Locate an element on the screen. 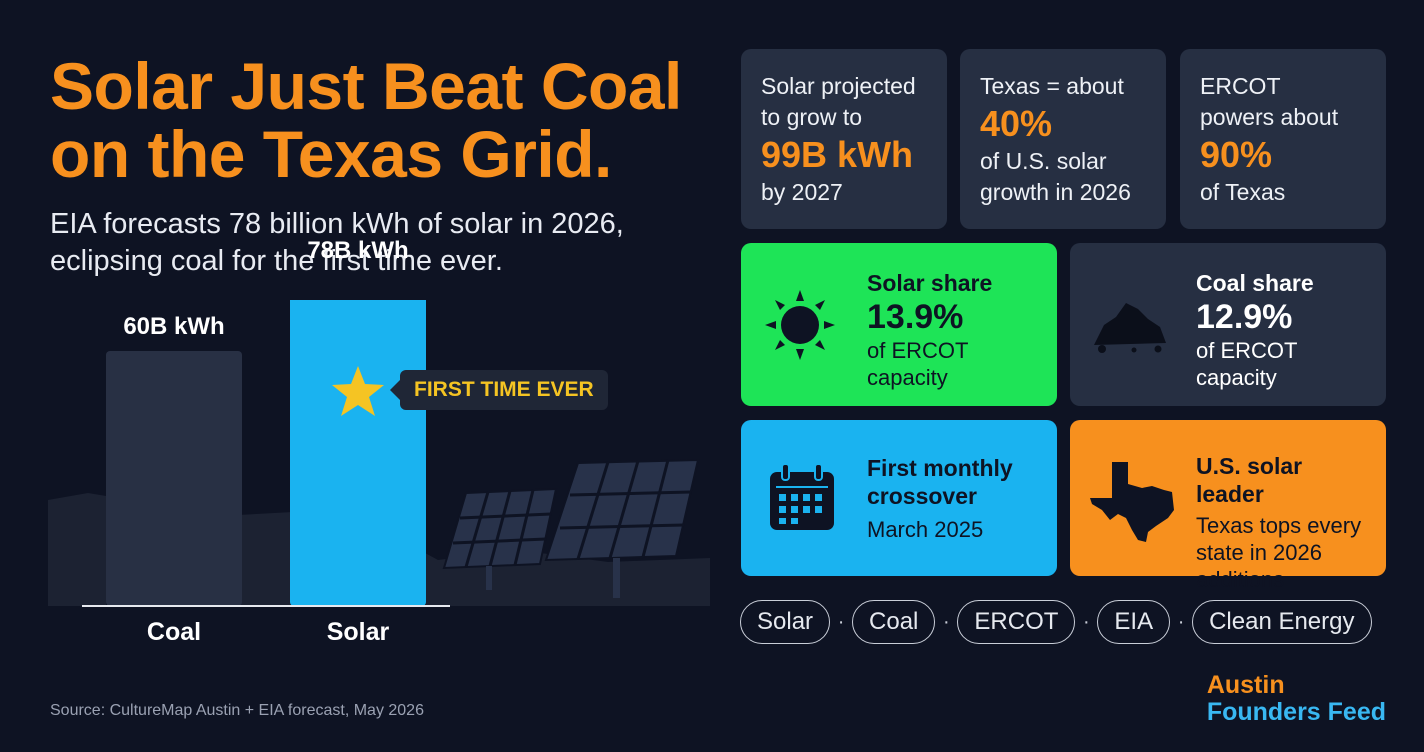 The width and height of the screenshot is (1424, 752). stat-card-ercot: ERCOT powers about 90% of Texas is located at coordinates (1283, 139).